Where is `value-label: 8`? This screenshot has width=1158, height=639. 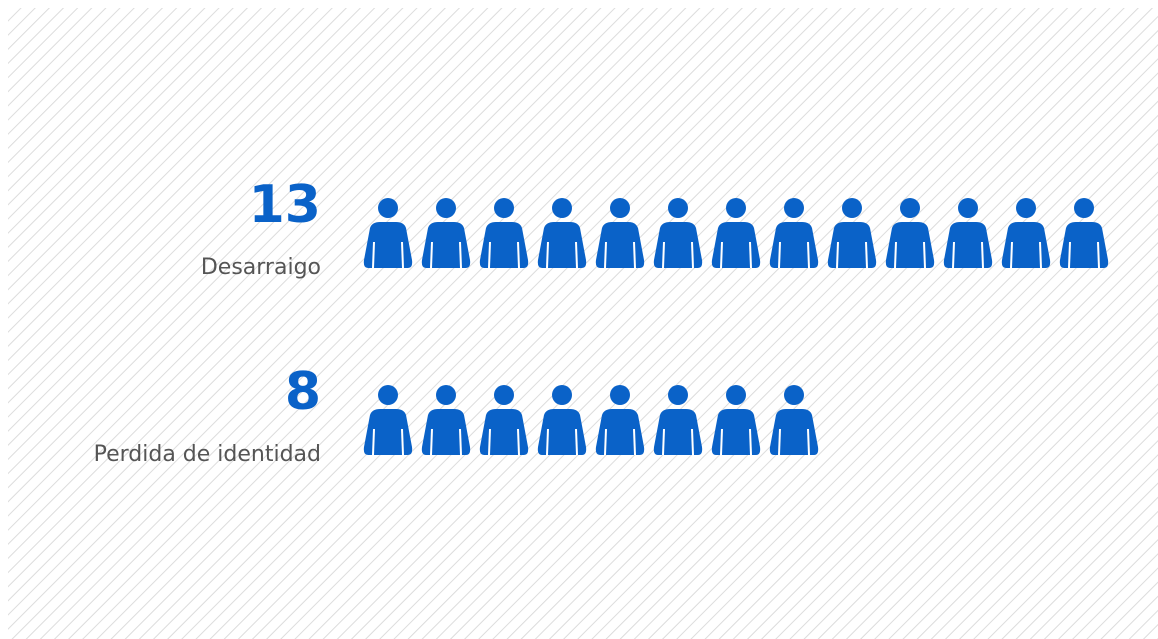 value-label: 8 is located at coordinates (303, 392).